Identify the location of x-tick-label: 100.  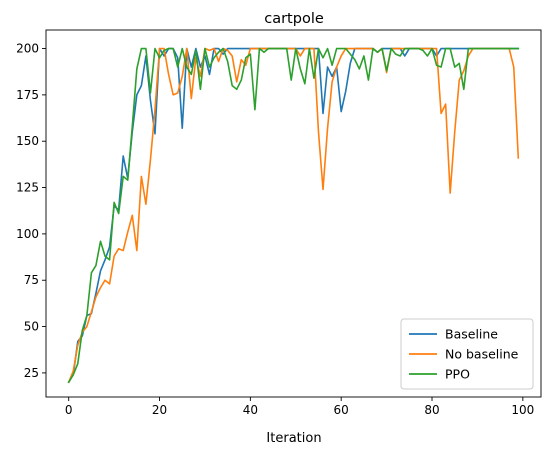
(522, 410).